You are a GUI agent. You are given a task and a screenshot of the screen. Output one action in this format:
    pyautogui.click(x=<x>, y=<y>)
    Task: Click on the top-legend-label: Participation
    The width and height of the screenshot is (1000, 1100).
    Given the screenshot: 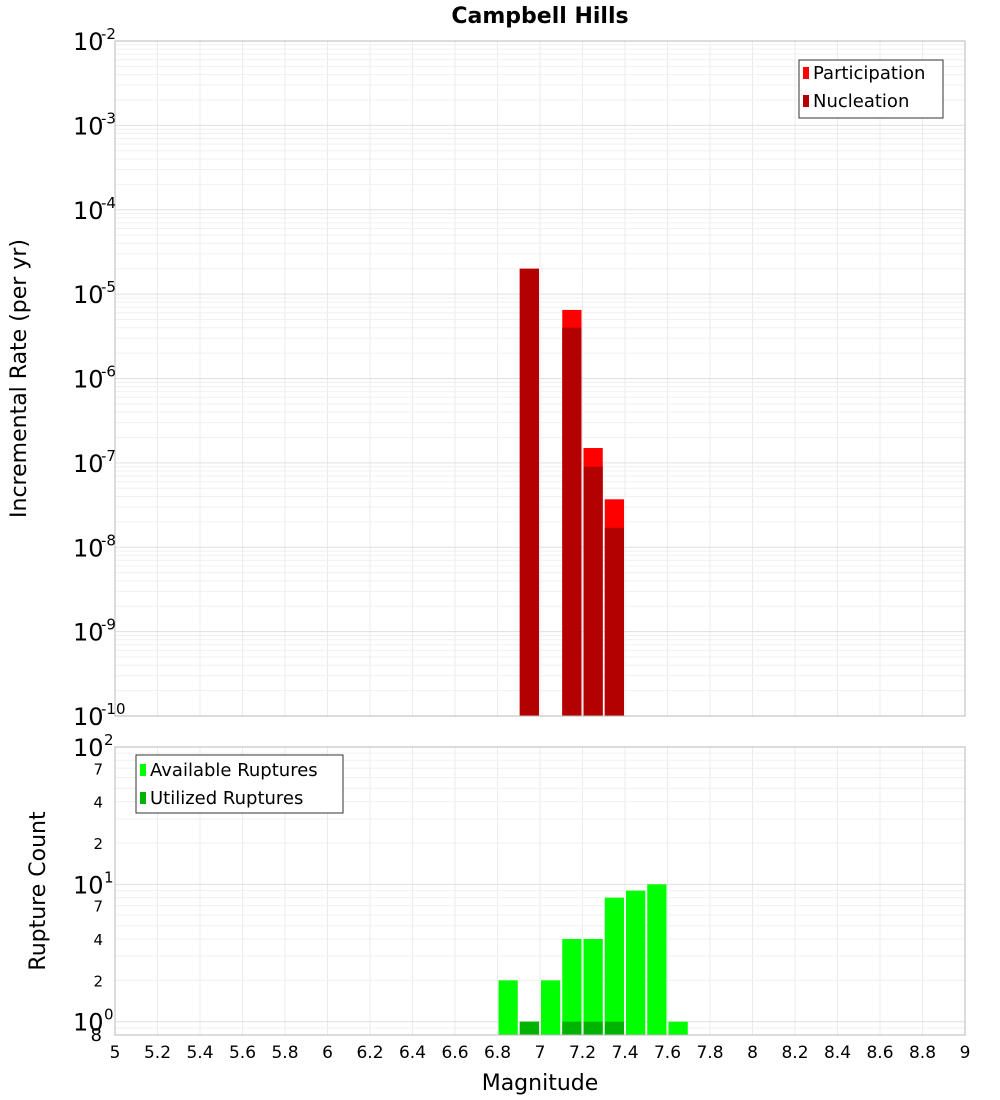 What is the action you would take?
    pyautogui.click(x=869, y=73)
    